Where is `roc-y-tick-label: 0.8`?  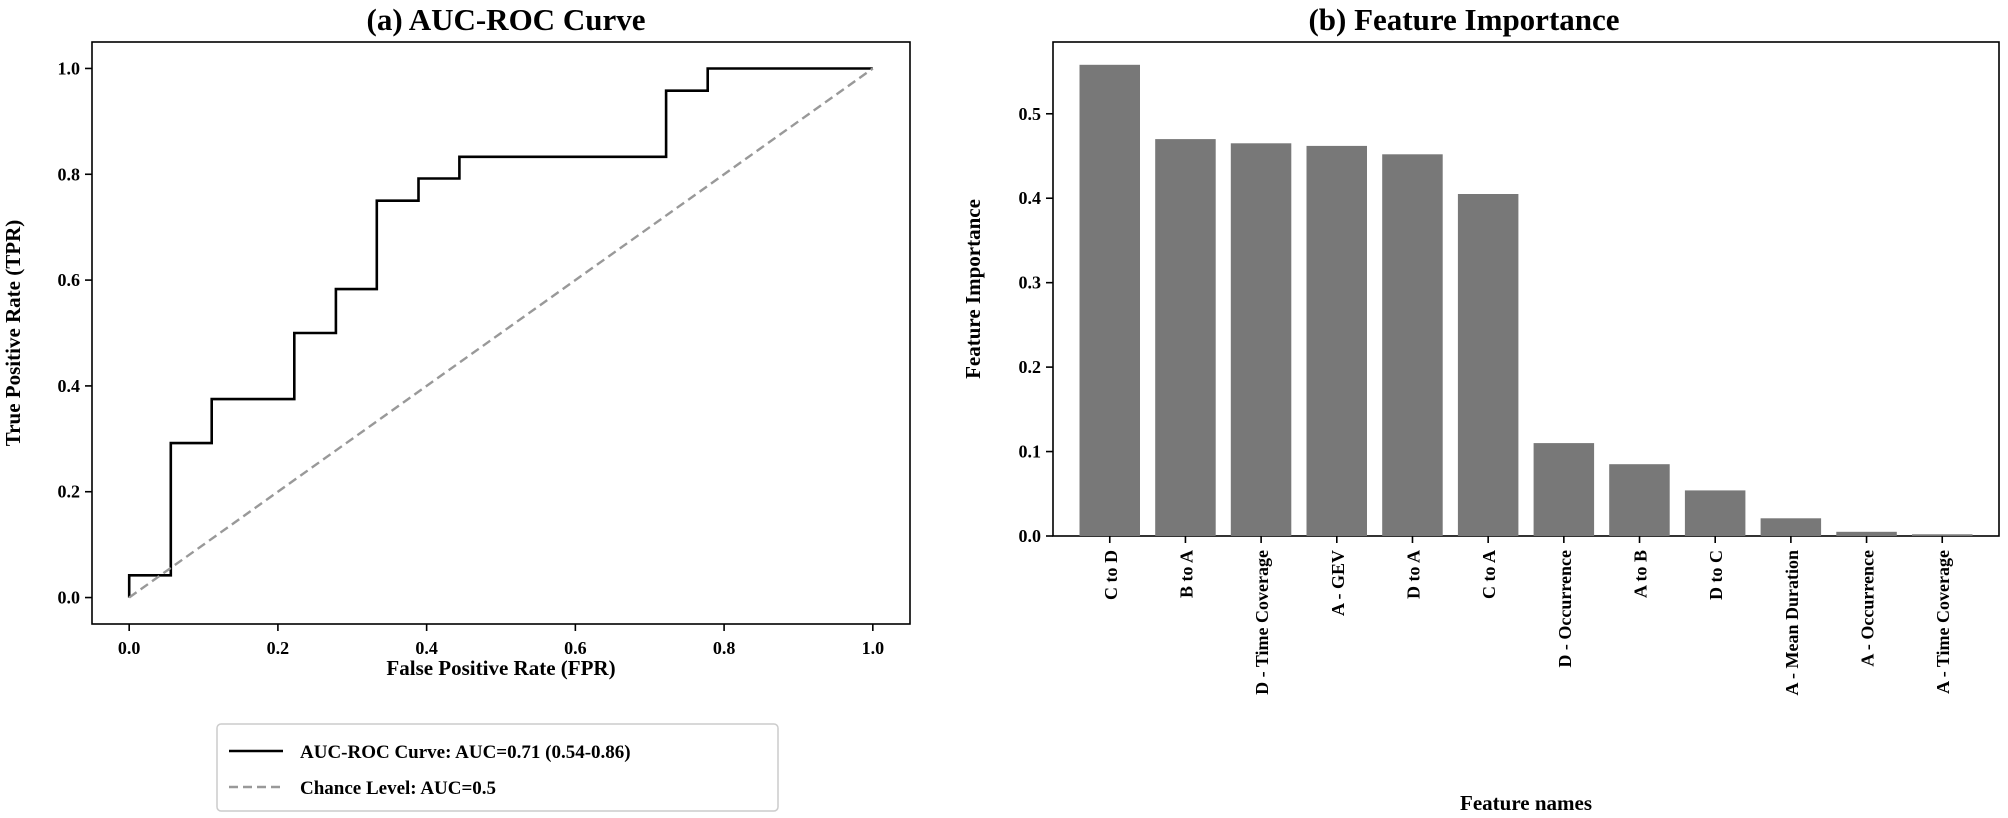
roc-y-tick-label: 0.8 is located at coordinates (69, 174).